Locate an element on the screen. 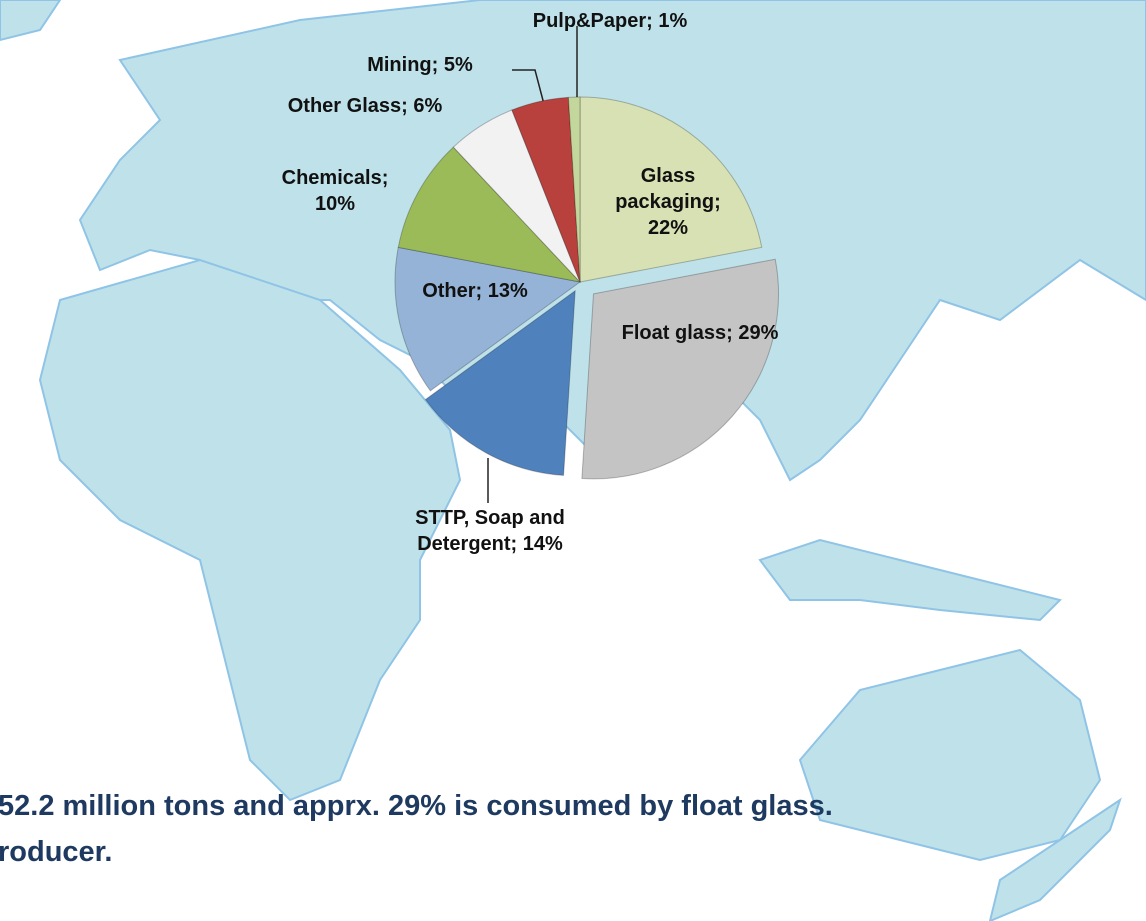  data-label: Other; 13% is located at coordinates (475, 291).